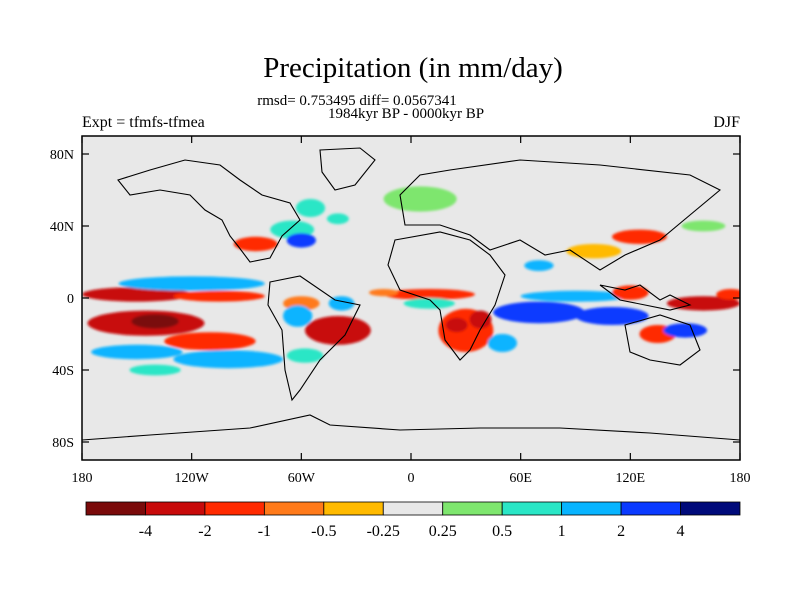 The height and width of the screenshot is (600, 800). What do you see at coordinates (204, 531) in the screenshot?
I see `colorbar-label-1: -2` at bounding box center [204, 531].